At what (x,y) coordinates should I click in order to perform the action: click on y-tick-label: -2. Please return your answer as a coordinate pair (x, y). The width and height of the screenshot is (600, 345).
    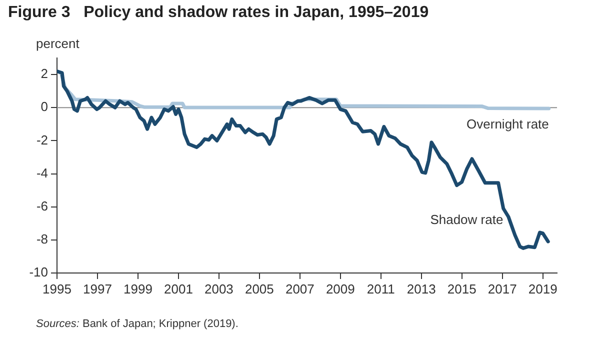
    Looking at the image, I should click on (42, 140).